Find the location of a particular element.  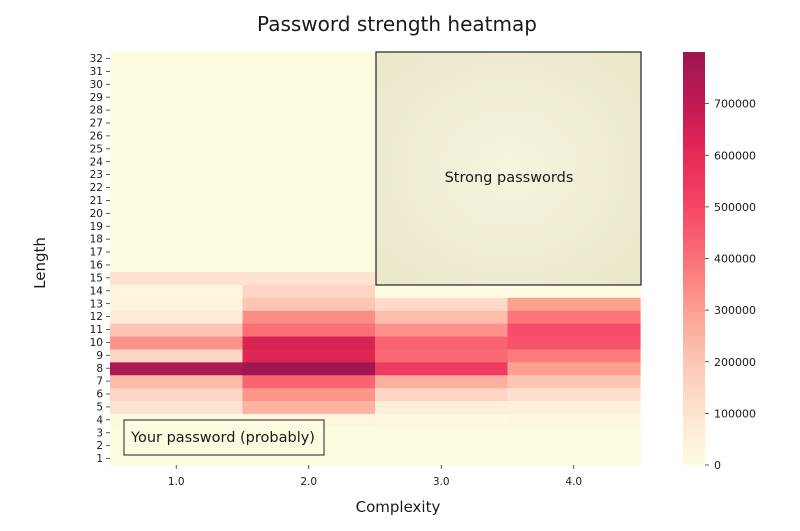

y-tick-label: 13 is located at coordinates (96, 304).